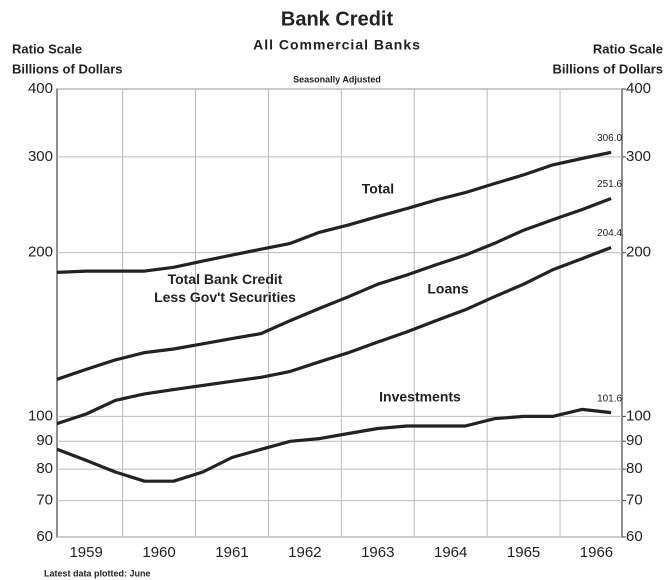 The width and height of the screenshot is (665, 580). I want to click on x-tick-label: 1965, so click(523, 552).